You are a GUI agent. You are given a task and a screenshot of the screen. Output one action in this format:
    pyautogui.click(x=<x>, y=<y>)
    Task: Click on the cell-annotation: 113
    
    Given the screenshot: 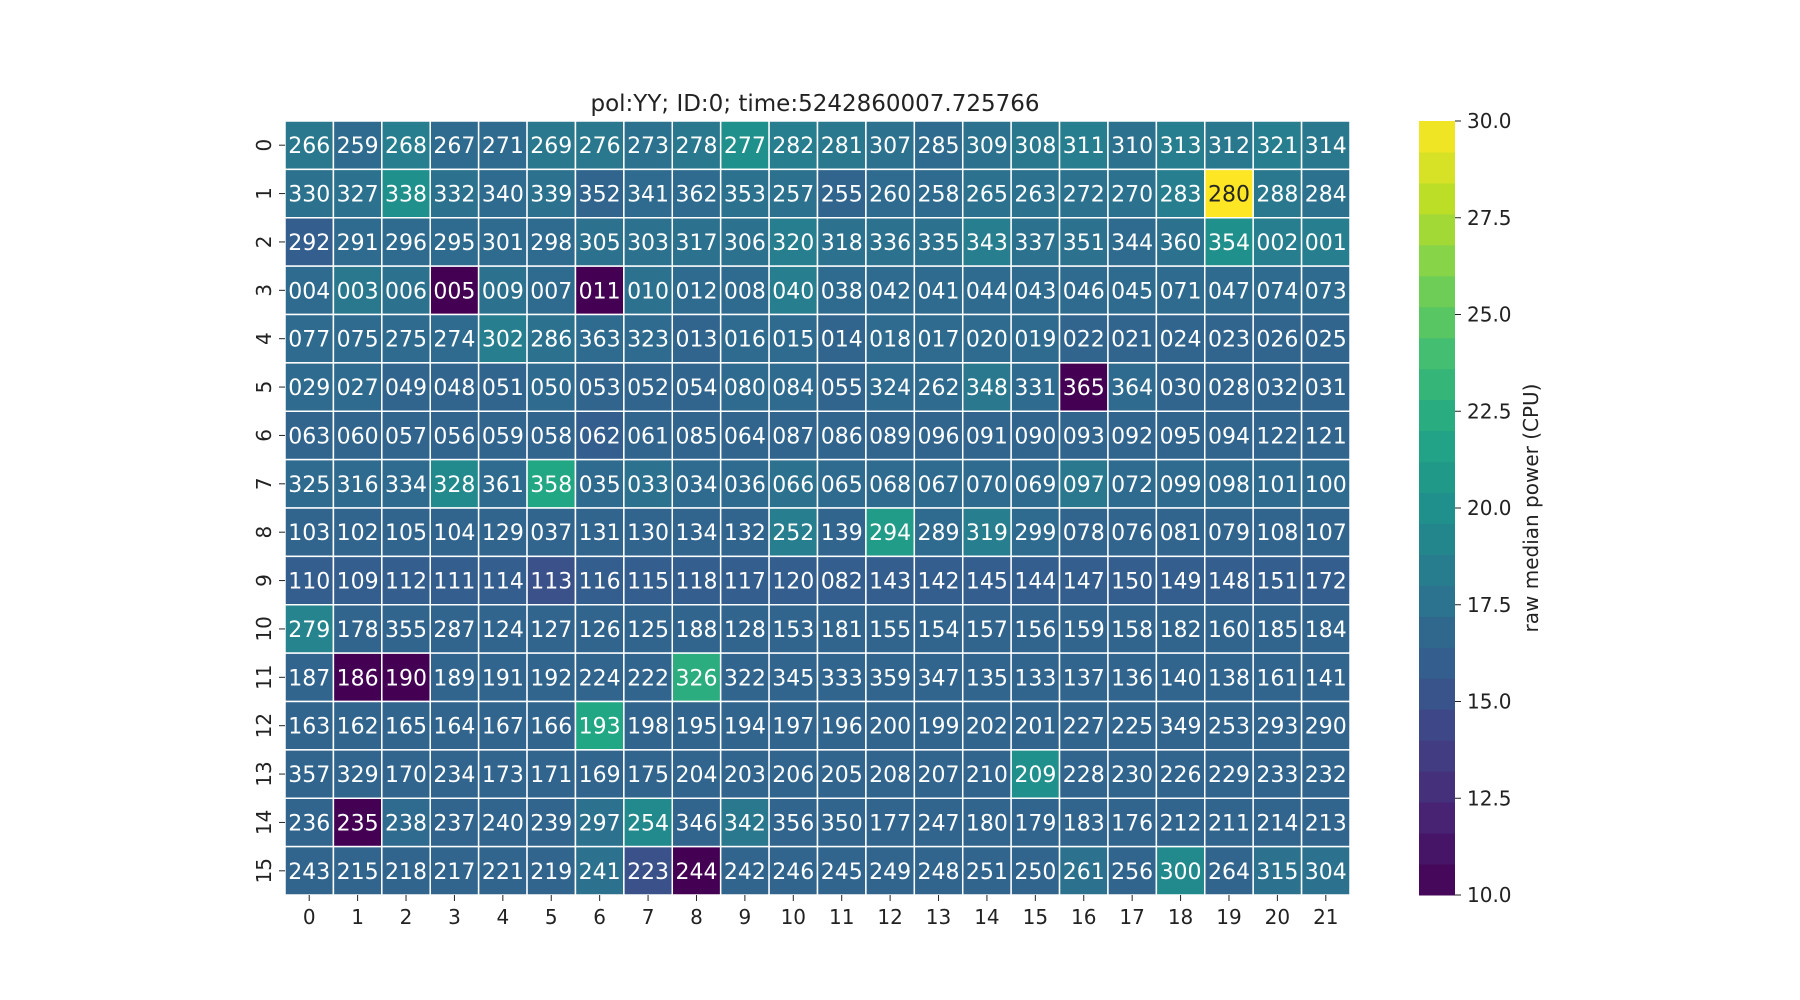 What is the action you would take?
    pyautogui.click(x=551, y=582)
    